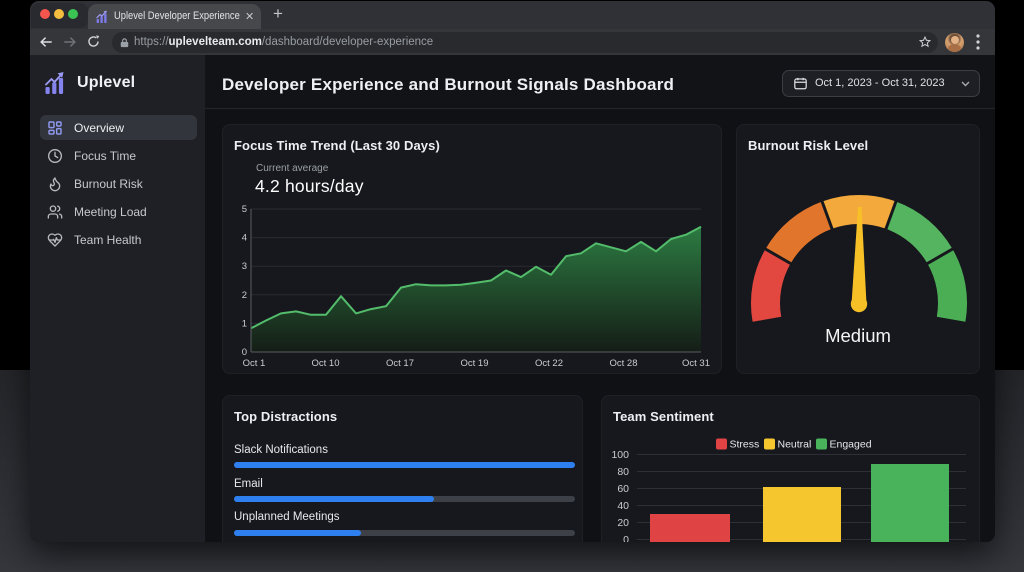 Image resolution: width=1024 pixels, height=572 pixels. Describe the element at coordinates (851, 445) in the screenshot. I see `svg-text: Engaged` at that location.